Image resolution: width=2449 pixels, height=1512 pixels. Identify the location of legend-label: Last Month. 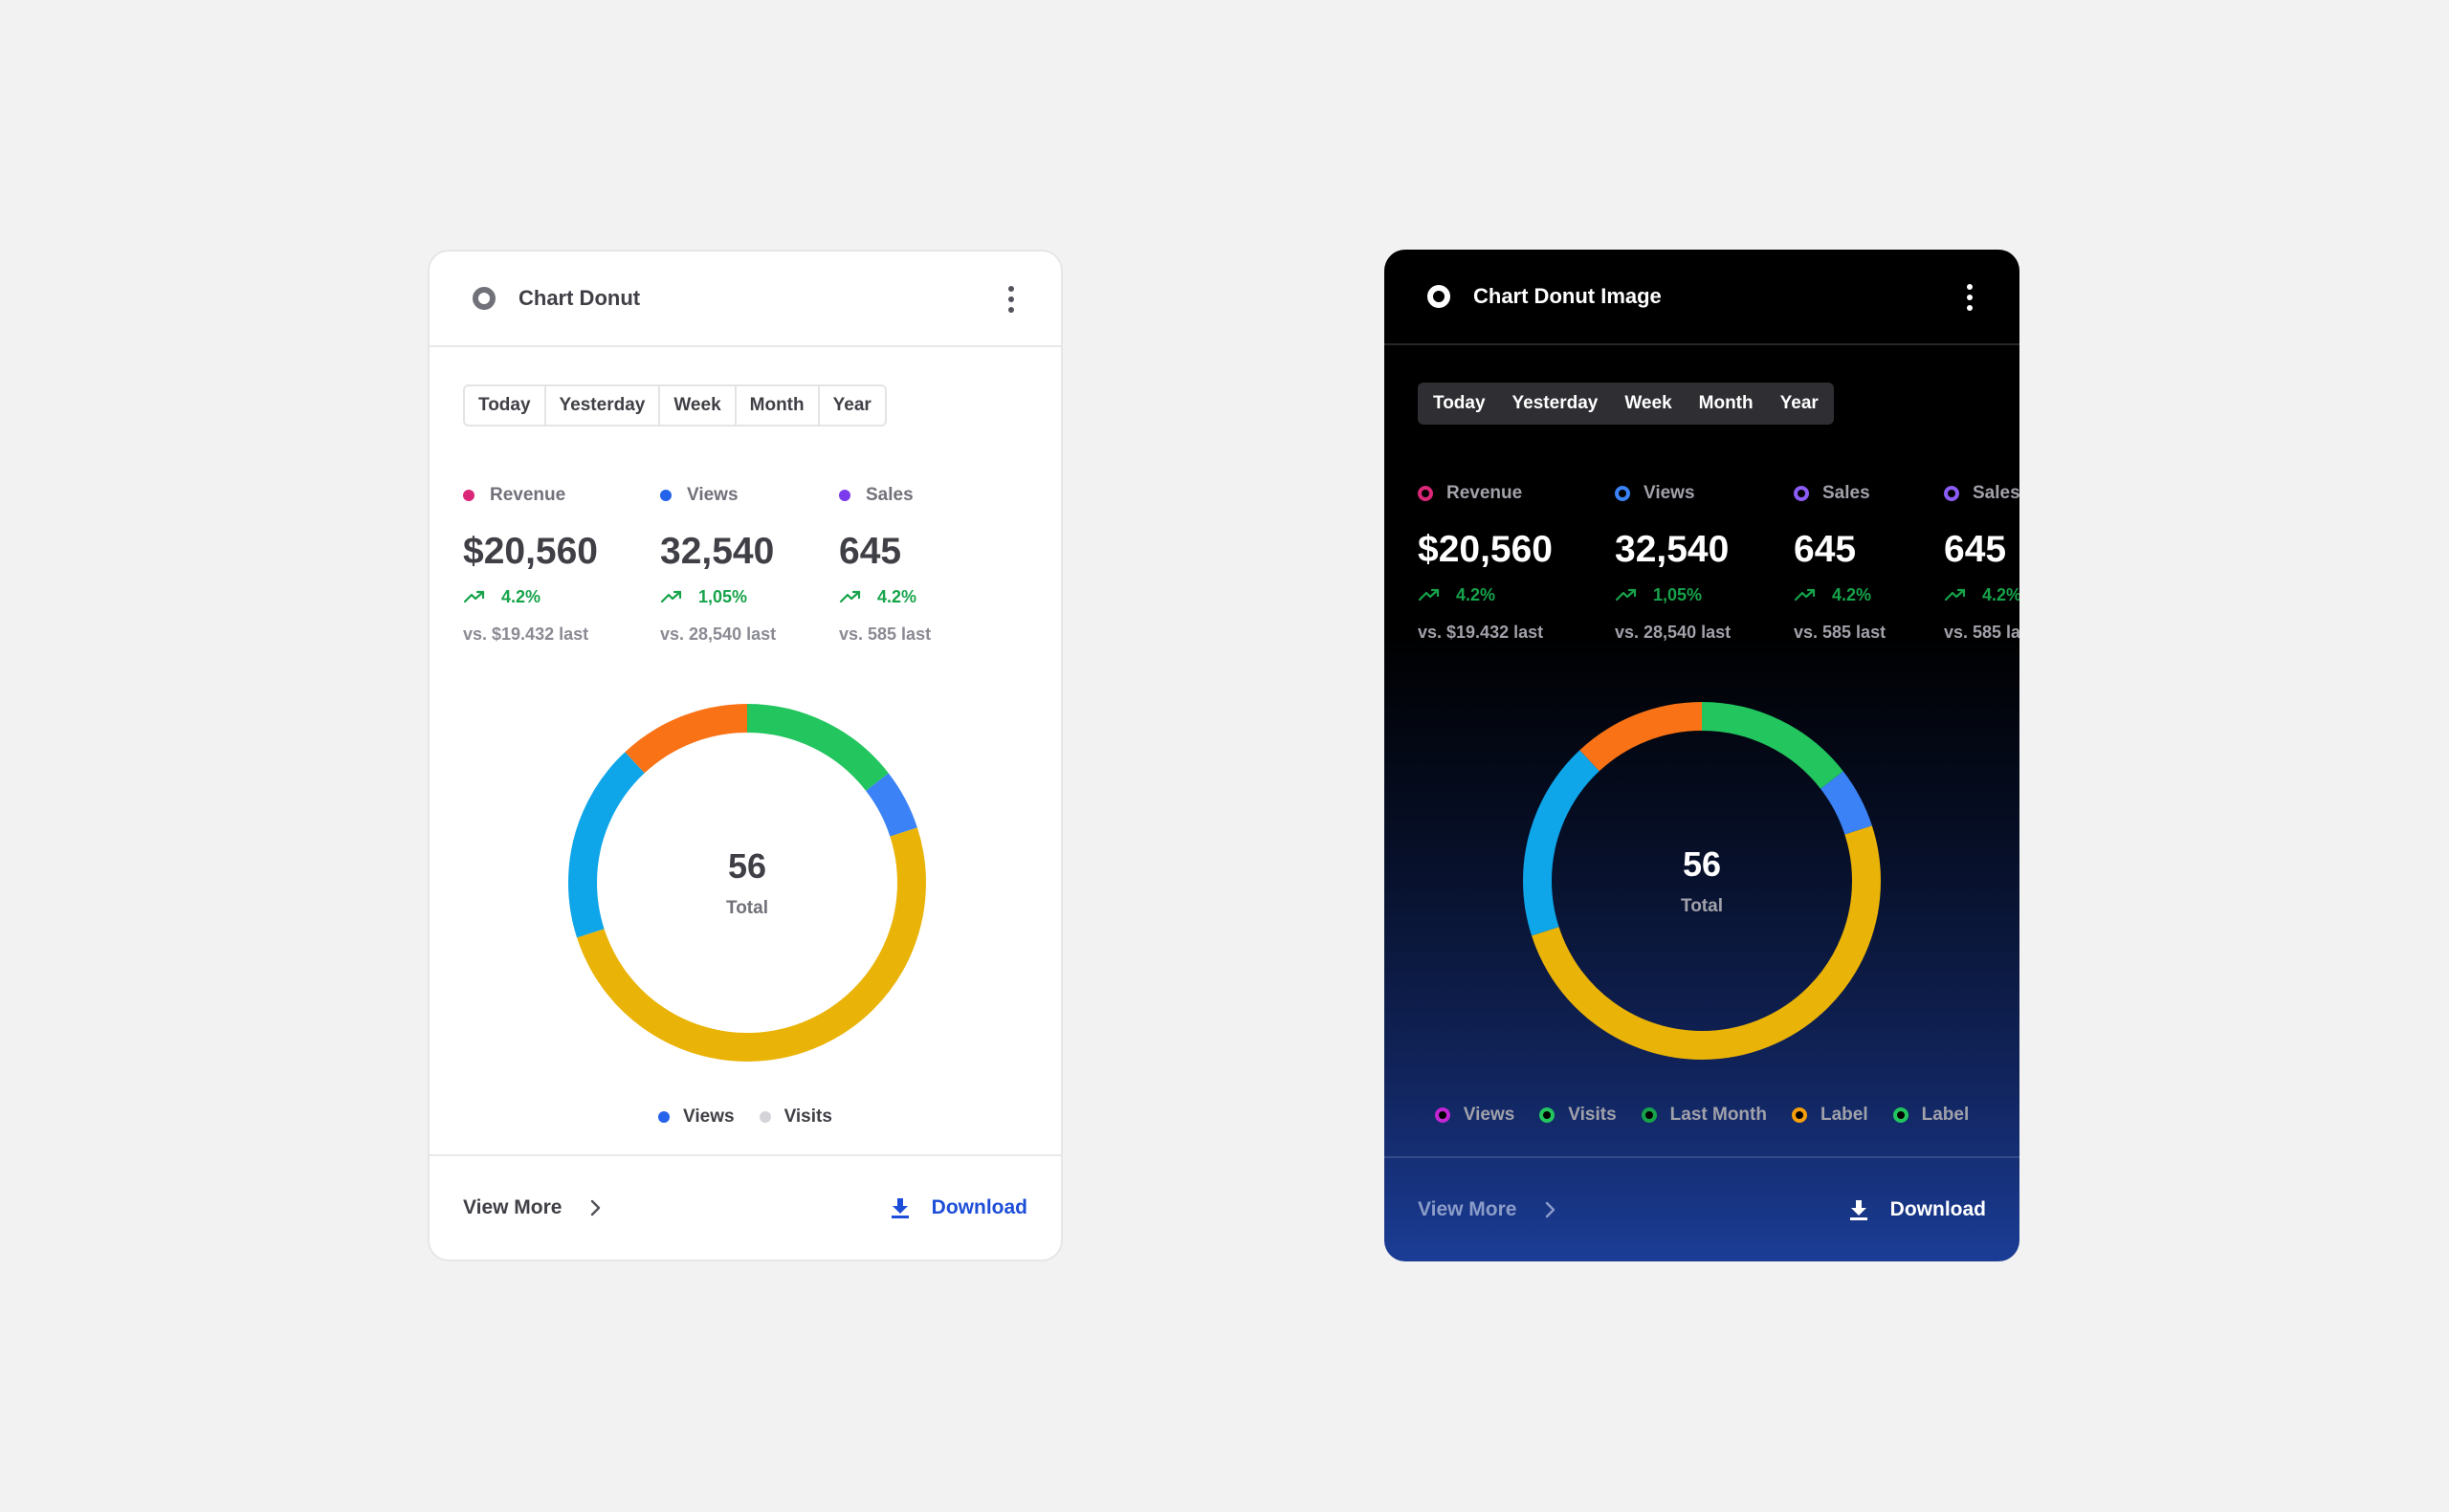
(1718, 1115).